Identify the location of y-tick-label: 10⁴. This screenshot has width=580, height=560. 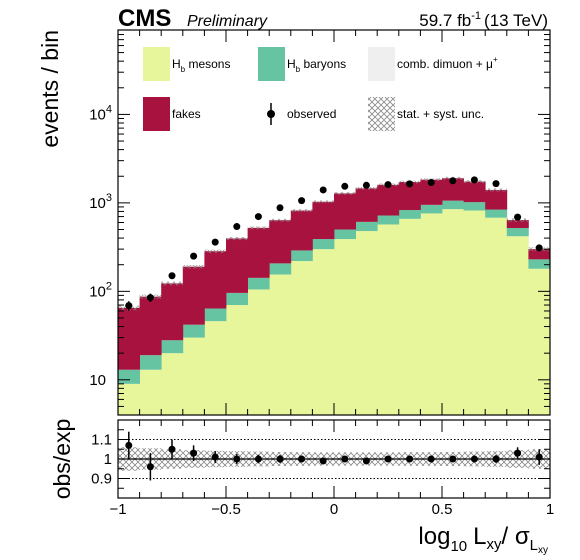
(100, 113).